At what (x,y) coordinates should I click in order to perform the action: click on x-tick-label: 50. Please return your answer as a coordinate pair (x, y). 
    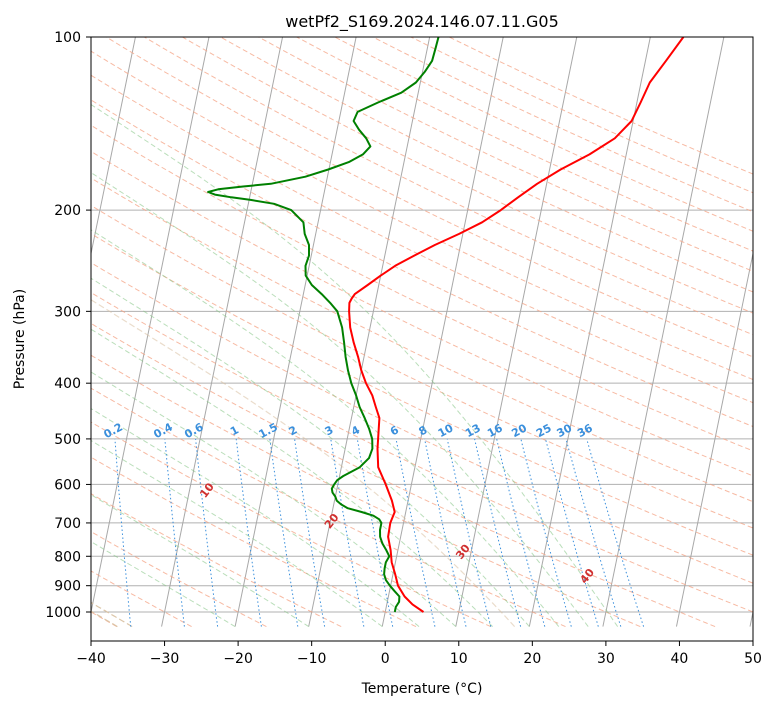
    Looking at the image, I should click on (753, 659).